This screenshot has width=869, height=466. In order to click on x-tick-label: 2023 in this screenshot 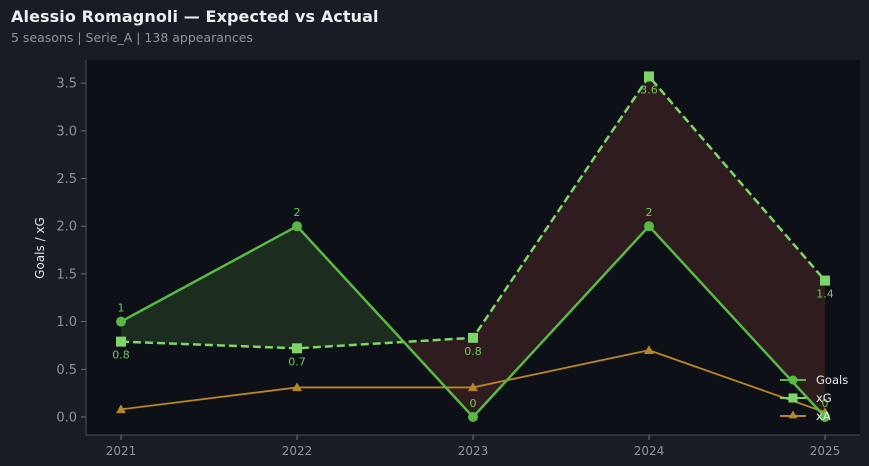, I will do `click(473, 451)`.